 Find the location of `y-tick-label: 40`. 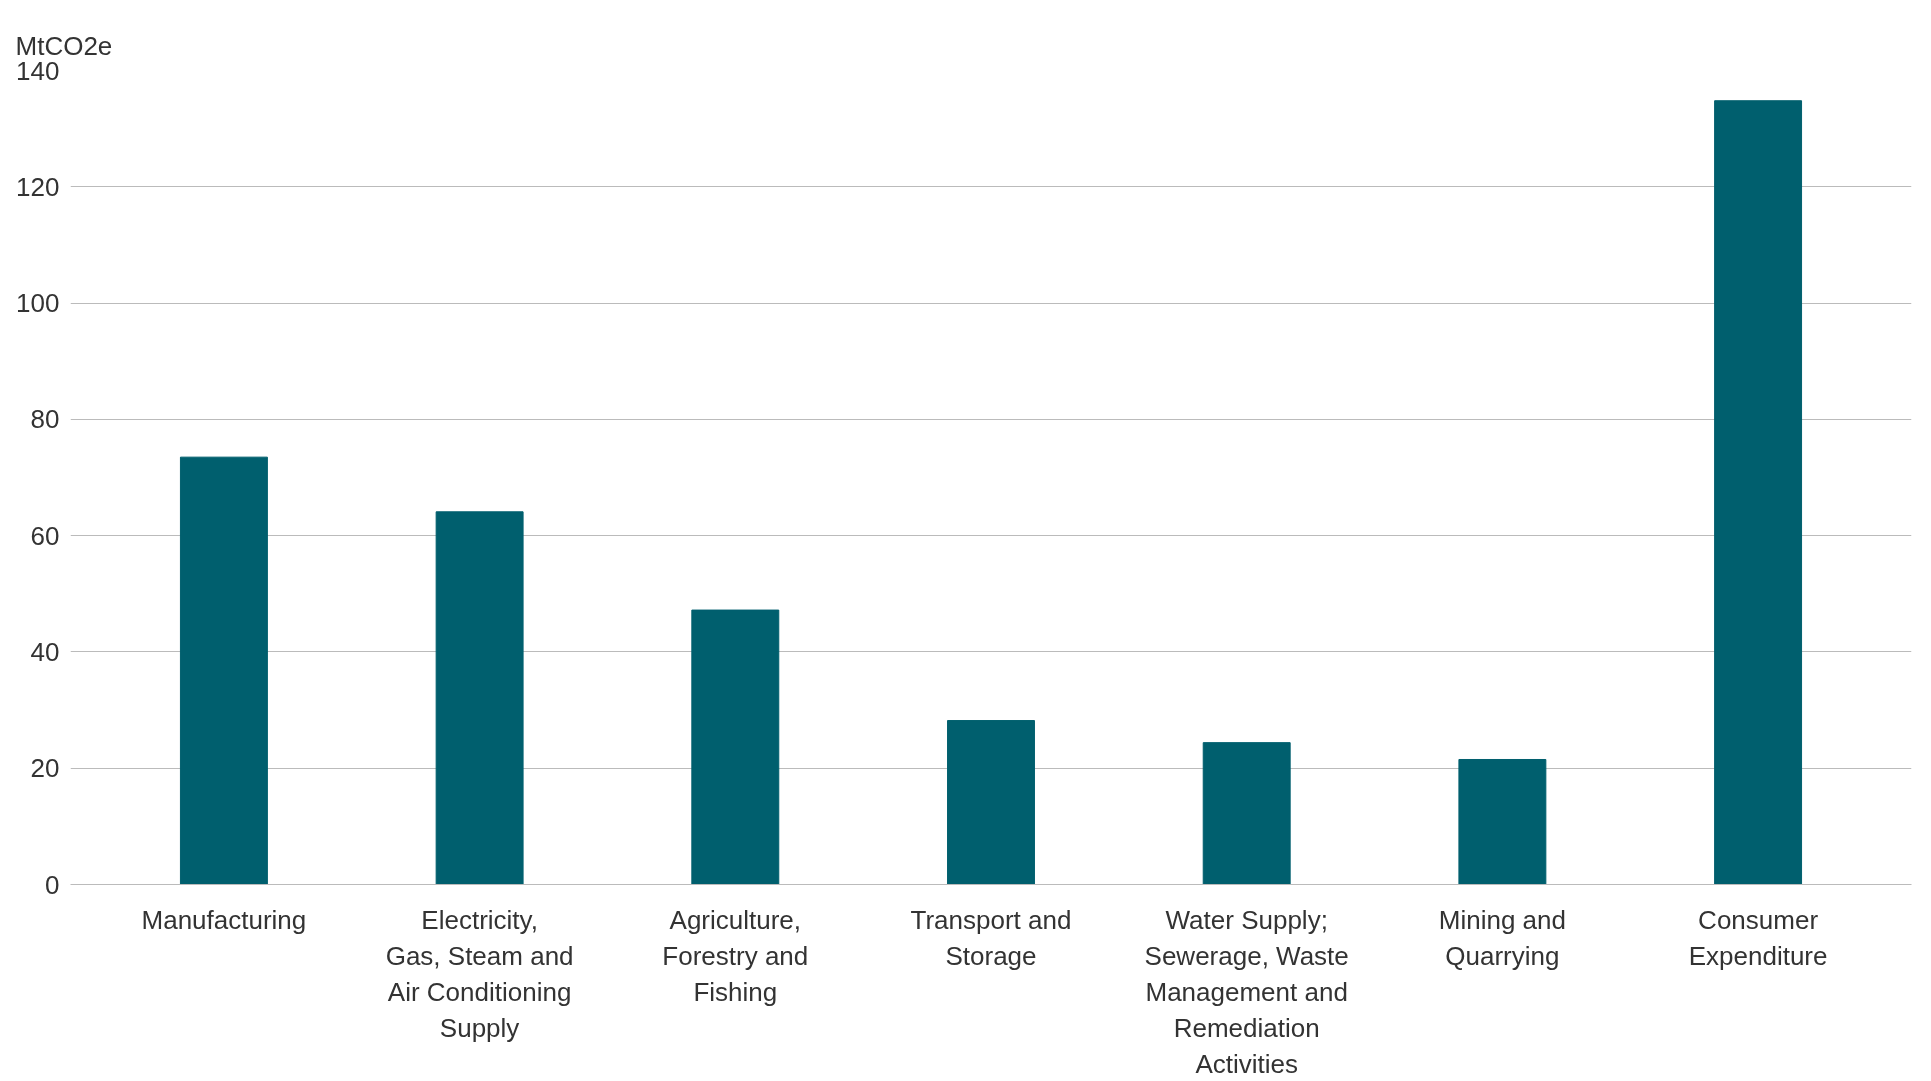

y-tick-label: 40 is located at coordinates (45, 651).